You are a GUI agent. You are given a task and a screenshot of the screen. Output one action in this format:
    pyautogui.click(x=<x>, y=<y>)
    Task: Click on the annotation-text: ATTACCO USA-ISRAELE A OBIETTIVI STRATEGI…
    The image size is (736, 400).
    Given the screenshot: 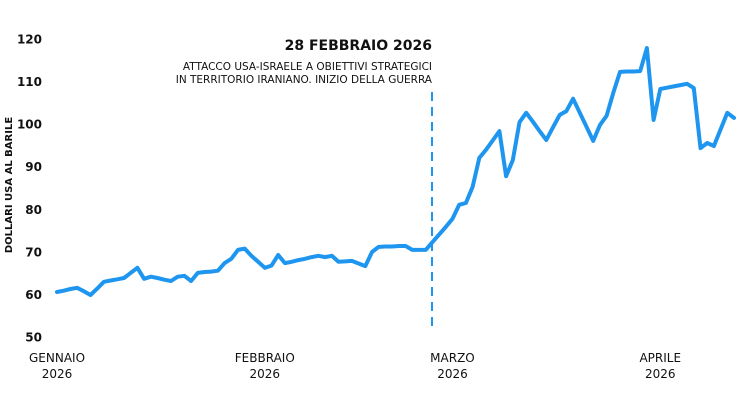 What is the action you would take?
    pyautogui.click(x=307, y=67)
    